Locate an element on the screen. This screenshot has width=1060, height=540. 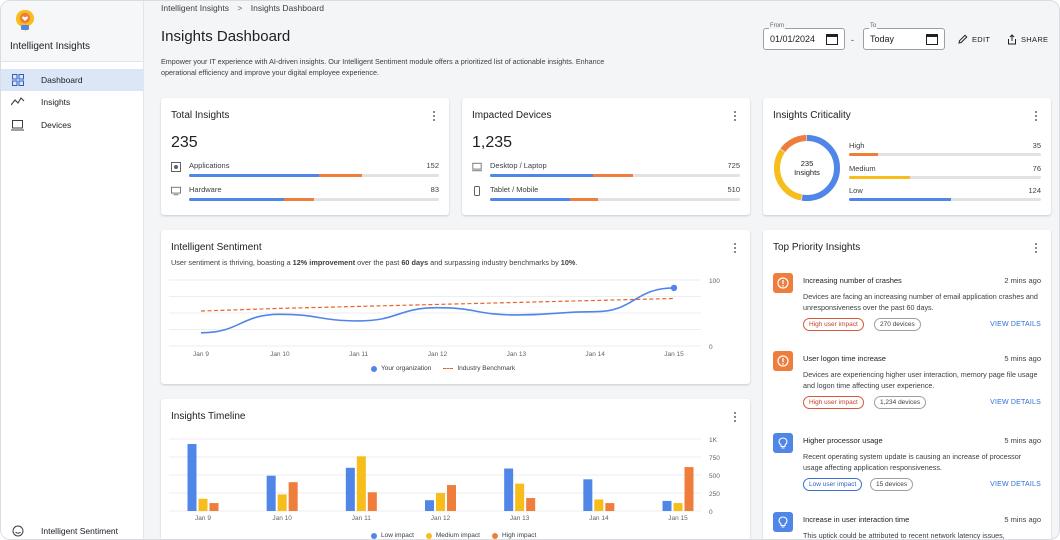
y-tick-label: 250 is located at coordinates (714, 494).